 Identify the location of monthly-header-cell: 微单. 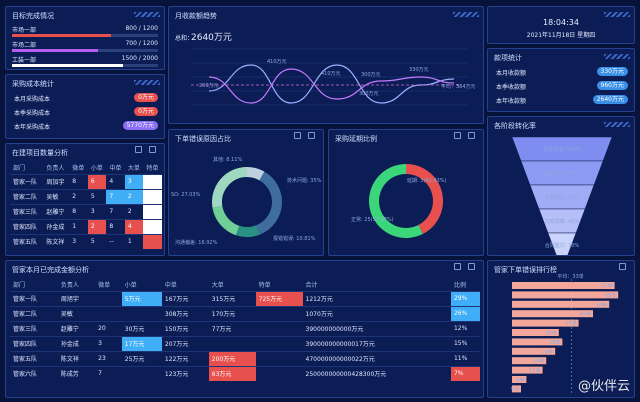
(104, 286).